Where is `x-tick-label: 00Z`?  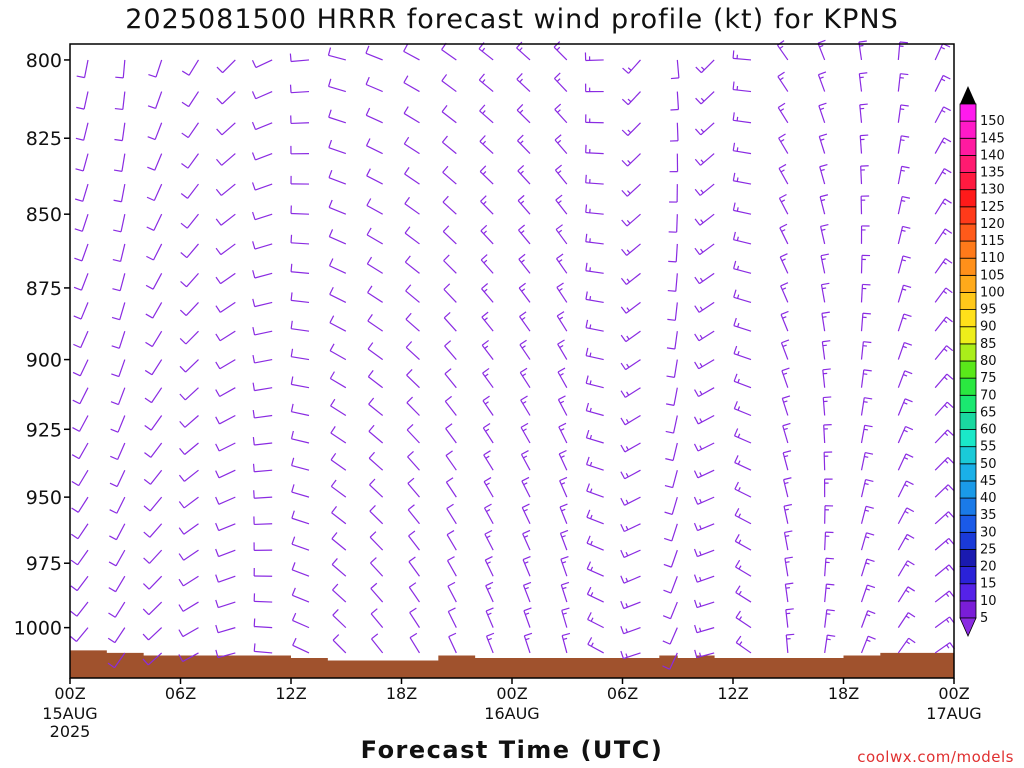 x-tick-label: 00Z is located at coordinates (69, 693).